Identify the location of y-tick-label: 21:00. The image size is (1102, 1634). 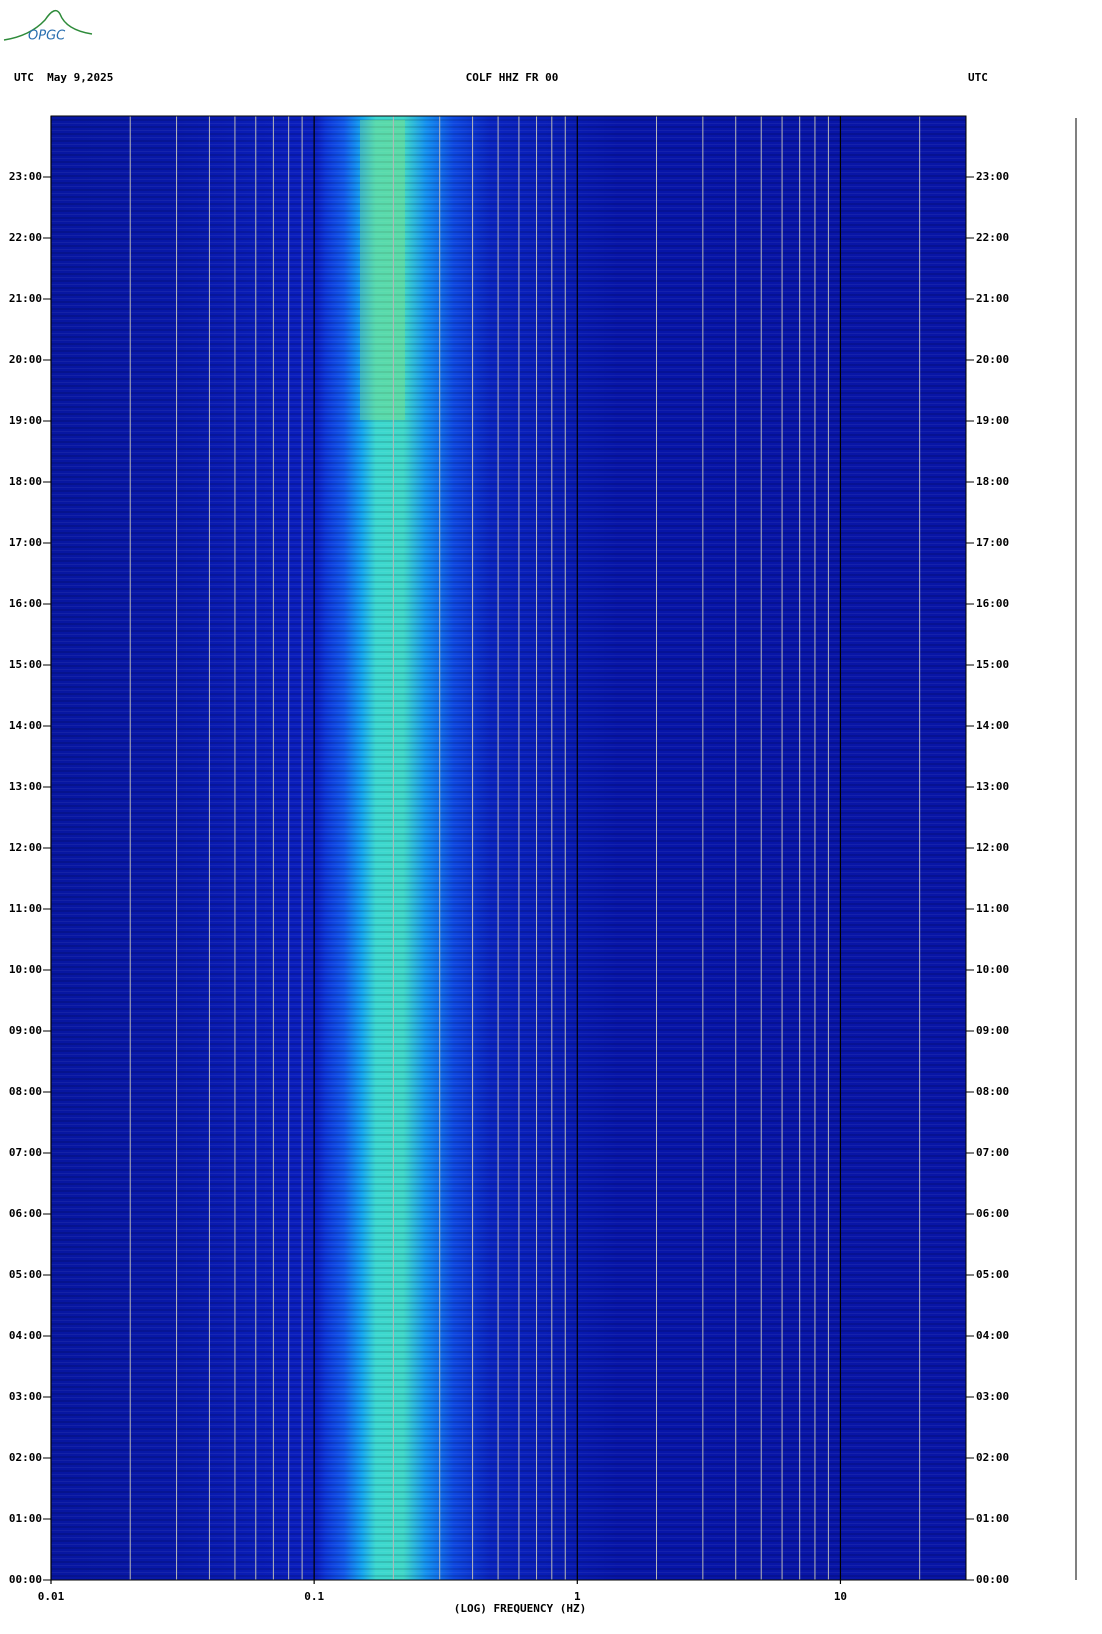
(25, 298).